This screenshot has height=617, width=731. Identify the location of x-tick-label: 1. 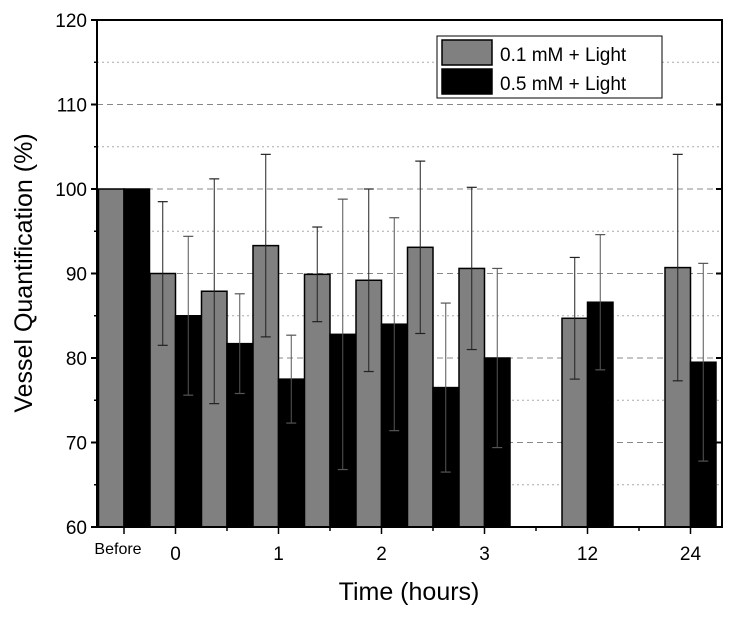
(278, 554).